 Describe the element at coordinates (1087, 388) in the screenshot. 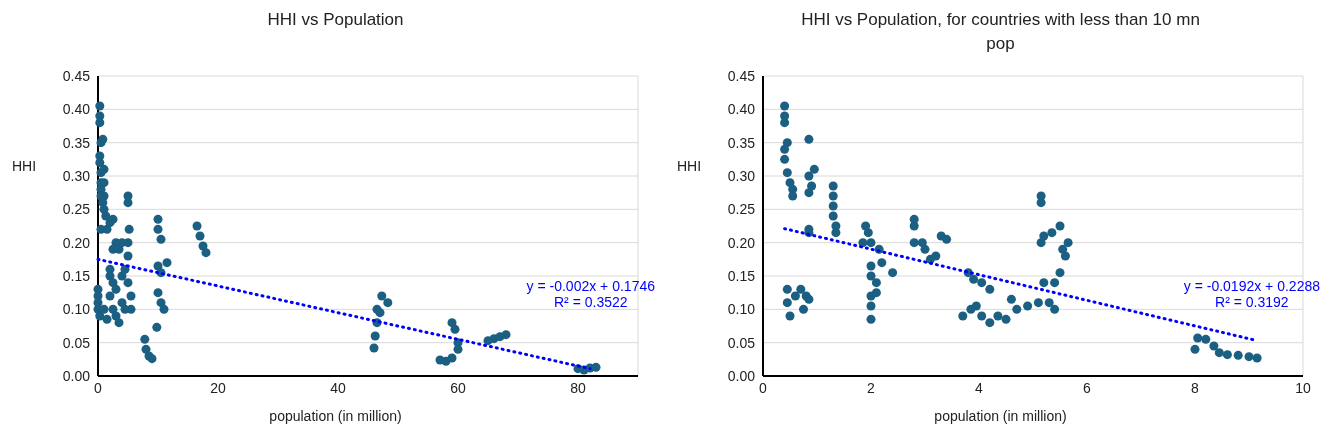

I see `x-tick-label: 6` at that location.